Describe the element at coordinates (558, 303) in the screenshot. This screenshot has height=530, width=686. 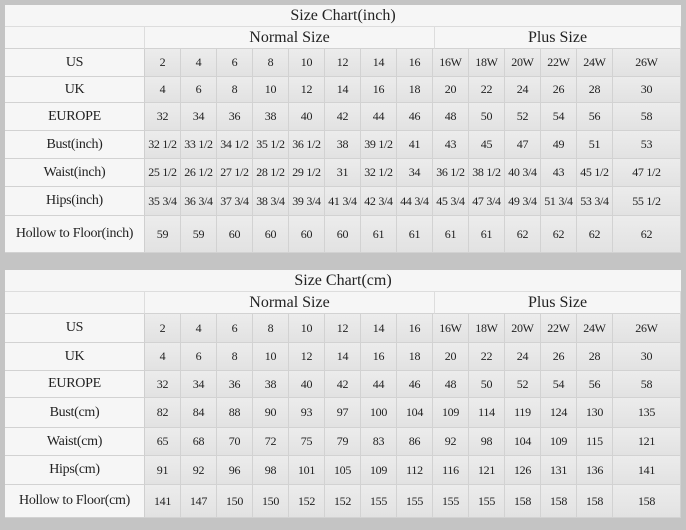
I see `plus-size-header: Plus Size` at that location.